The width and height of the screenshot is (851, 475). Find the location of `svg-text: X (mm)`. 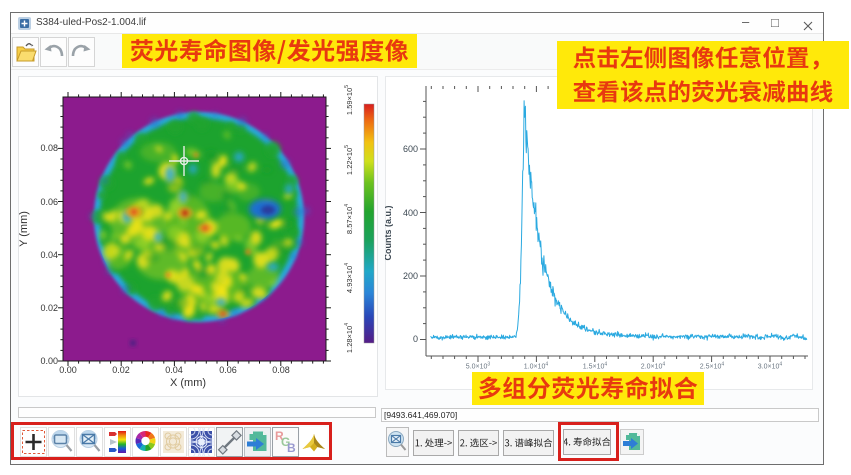

svg-text: X (mm) is located at coordinates (188, 383).